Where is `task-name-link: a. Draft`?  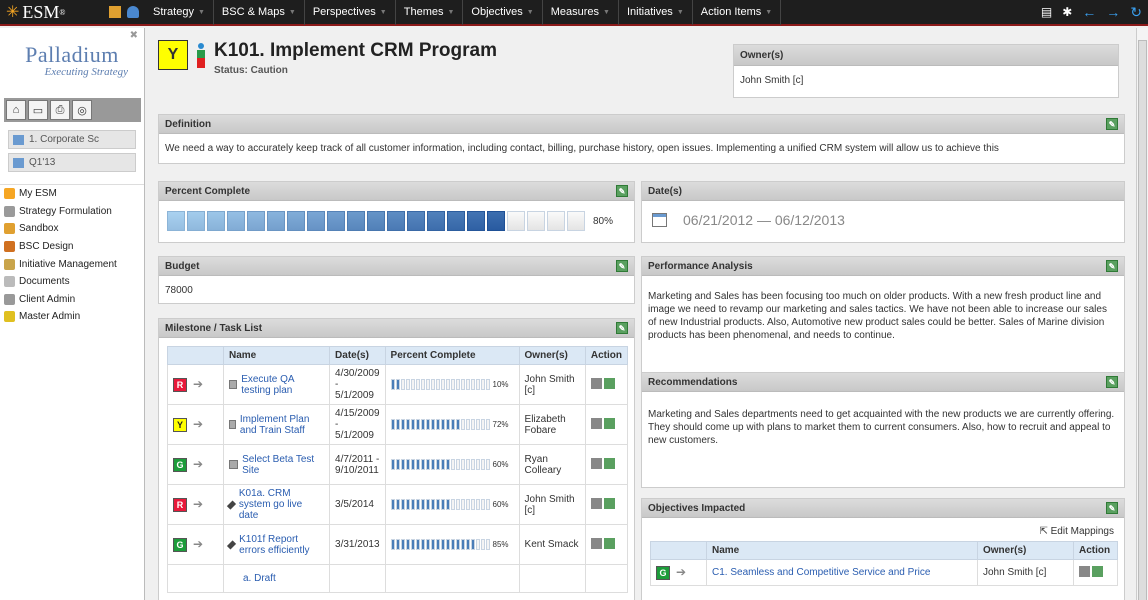
task-name-link: a. Draft is located at coordinates (259, 578).